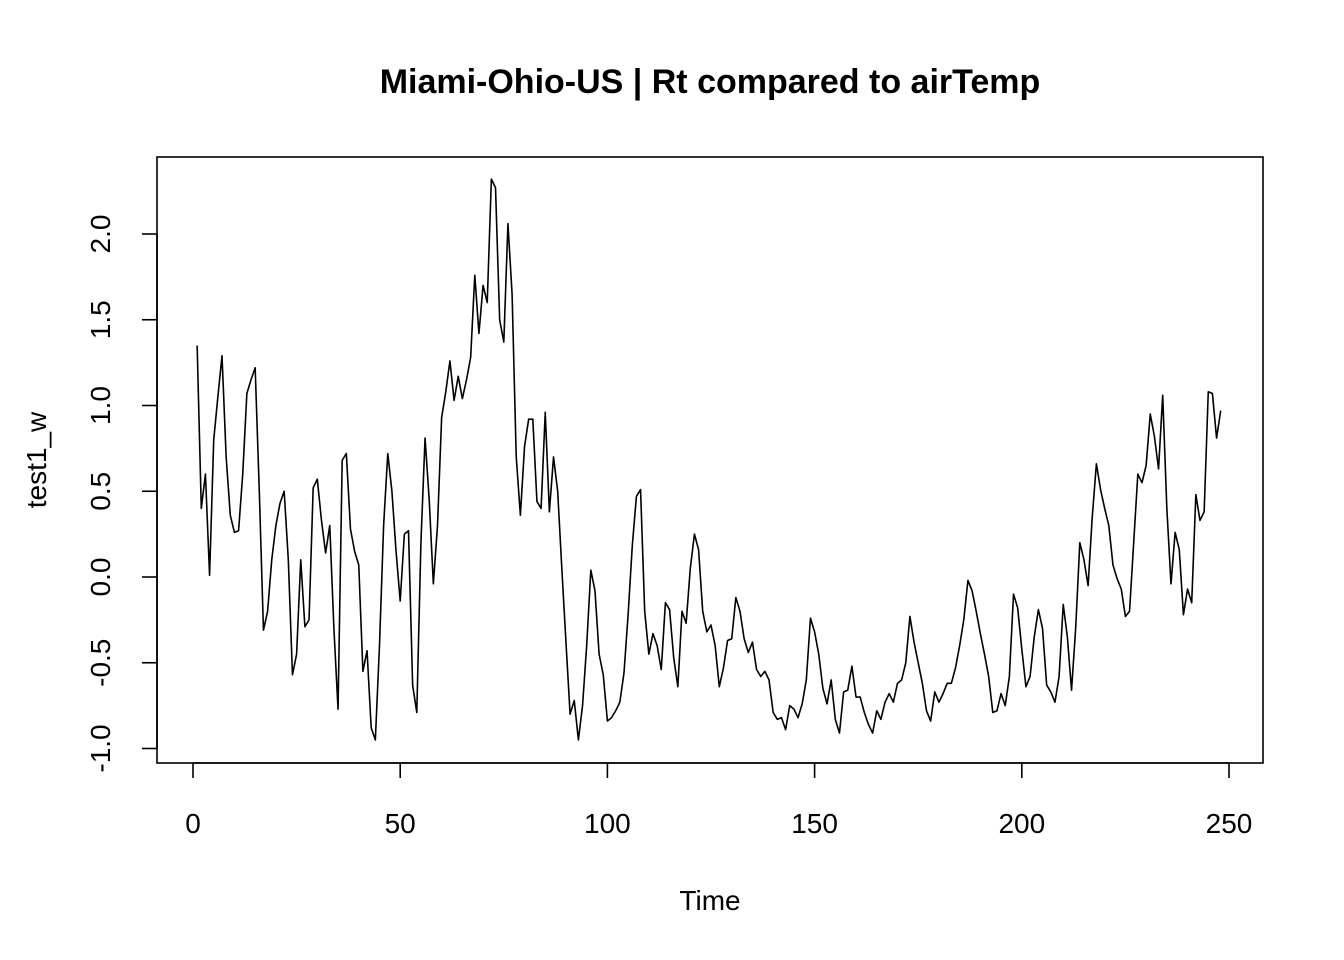 The width and height of the screenshot is (1344, 960). Describe the element at coordinates (400, 823) in the screenshot. I see `x-tick-label: 50` at that location.